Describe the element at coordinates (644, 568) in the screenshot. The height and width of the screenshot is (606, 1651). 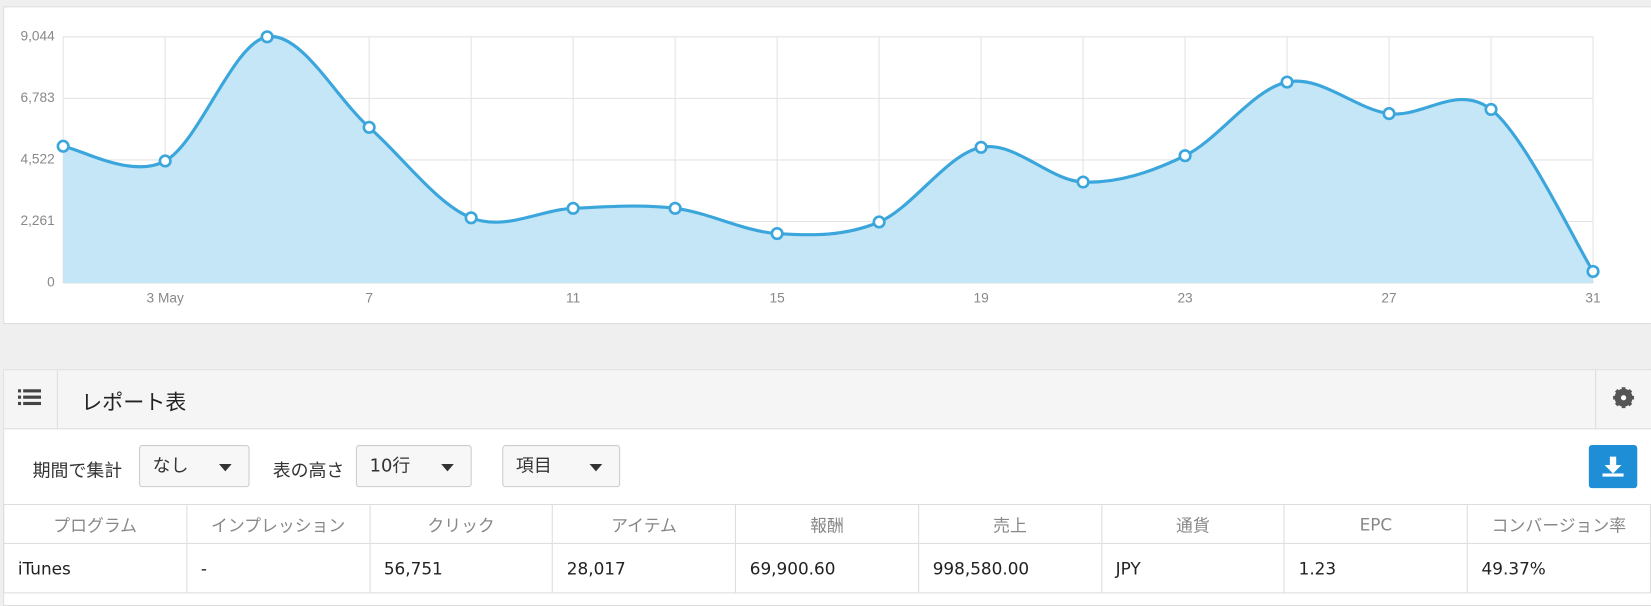
I see `table-cell: 28,017` at that location.